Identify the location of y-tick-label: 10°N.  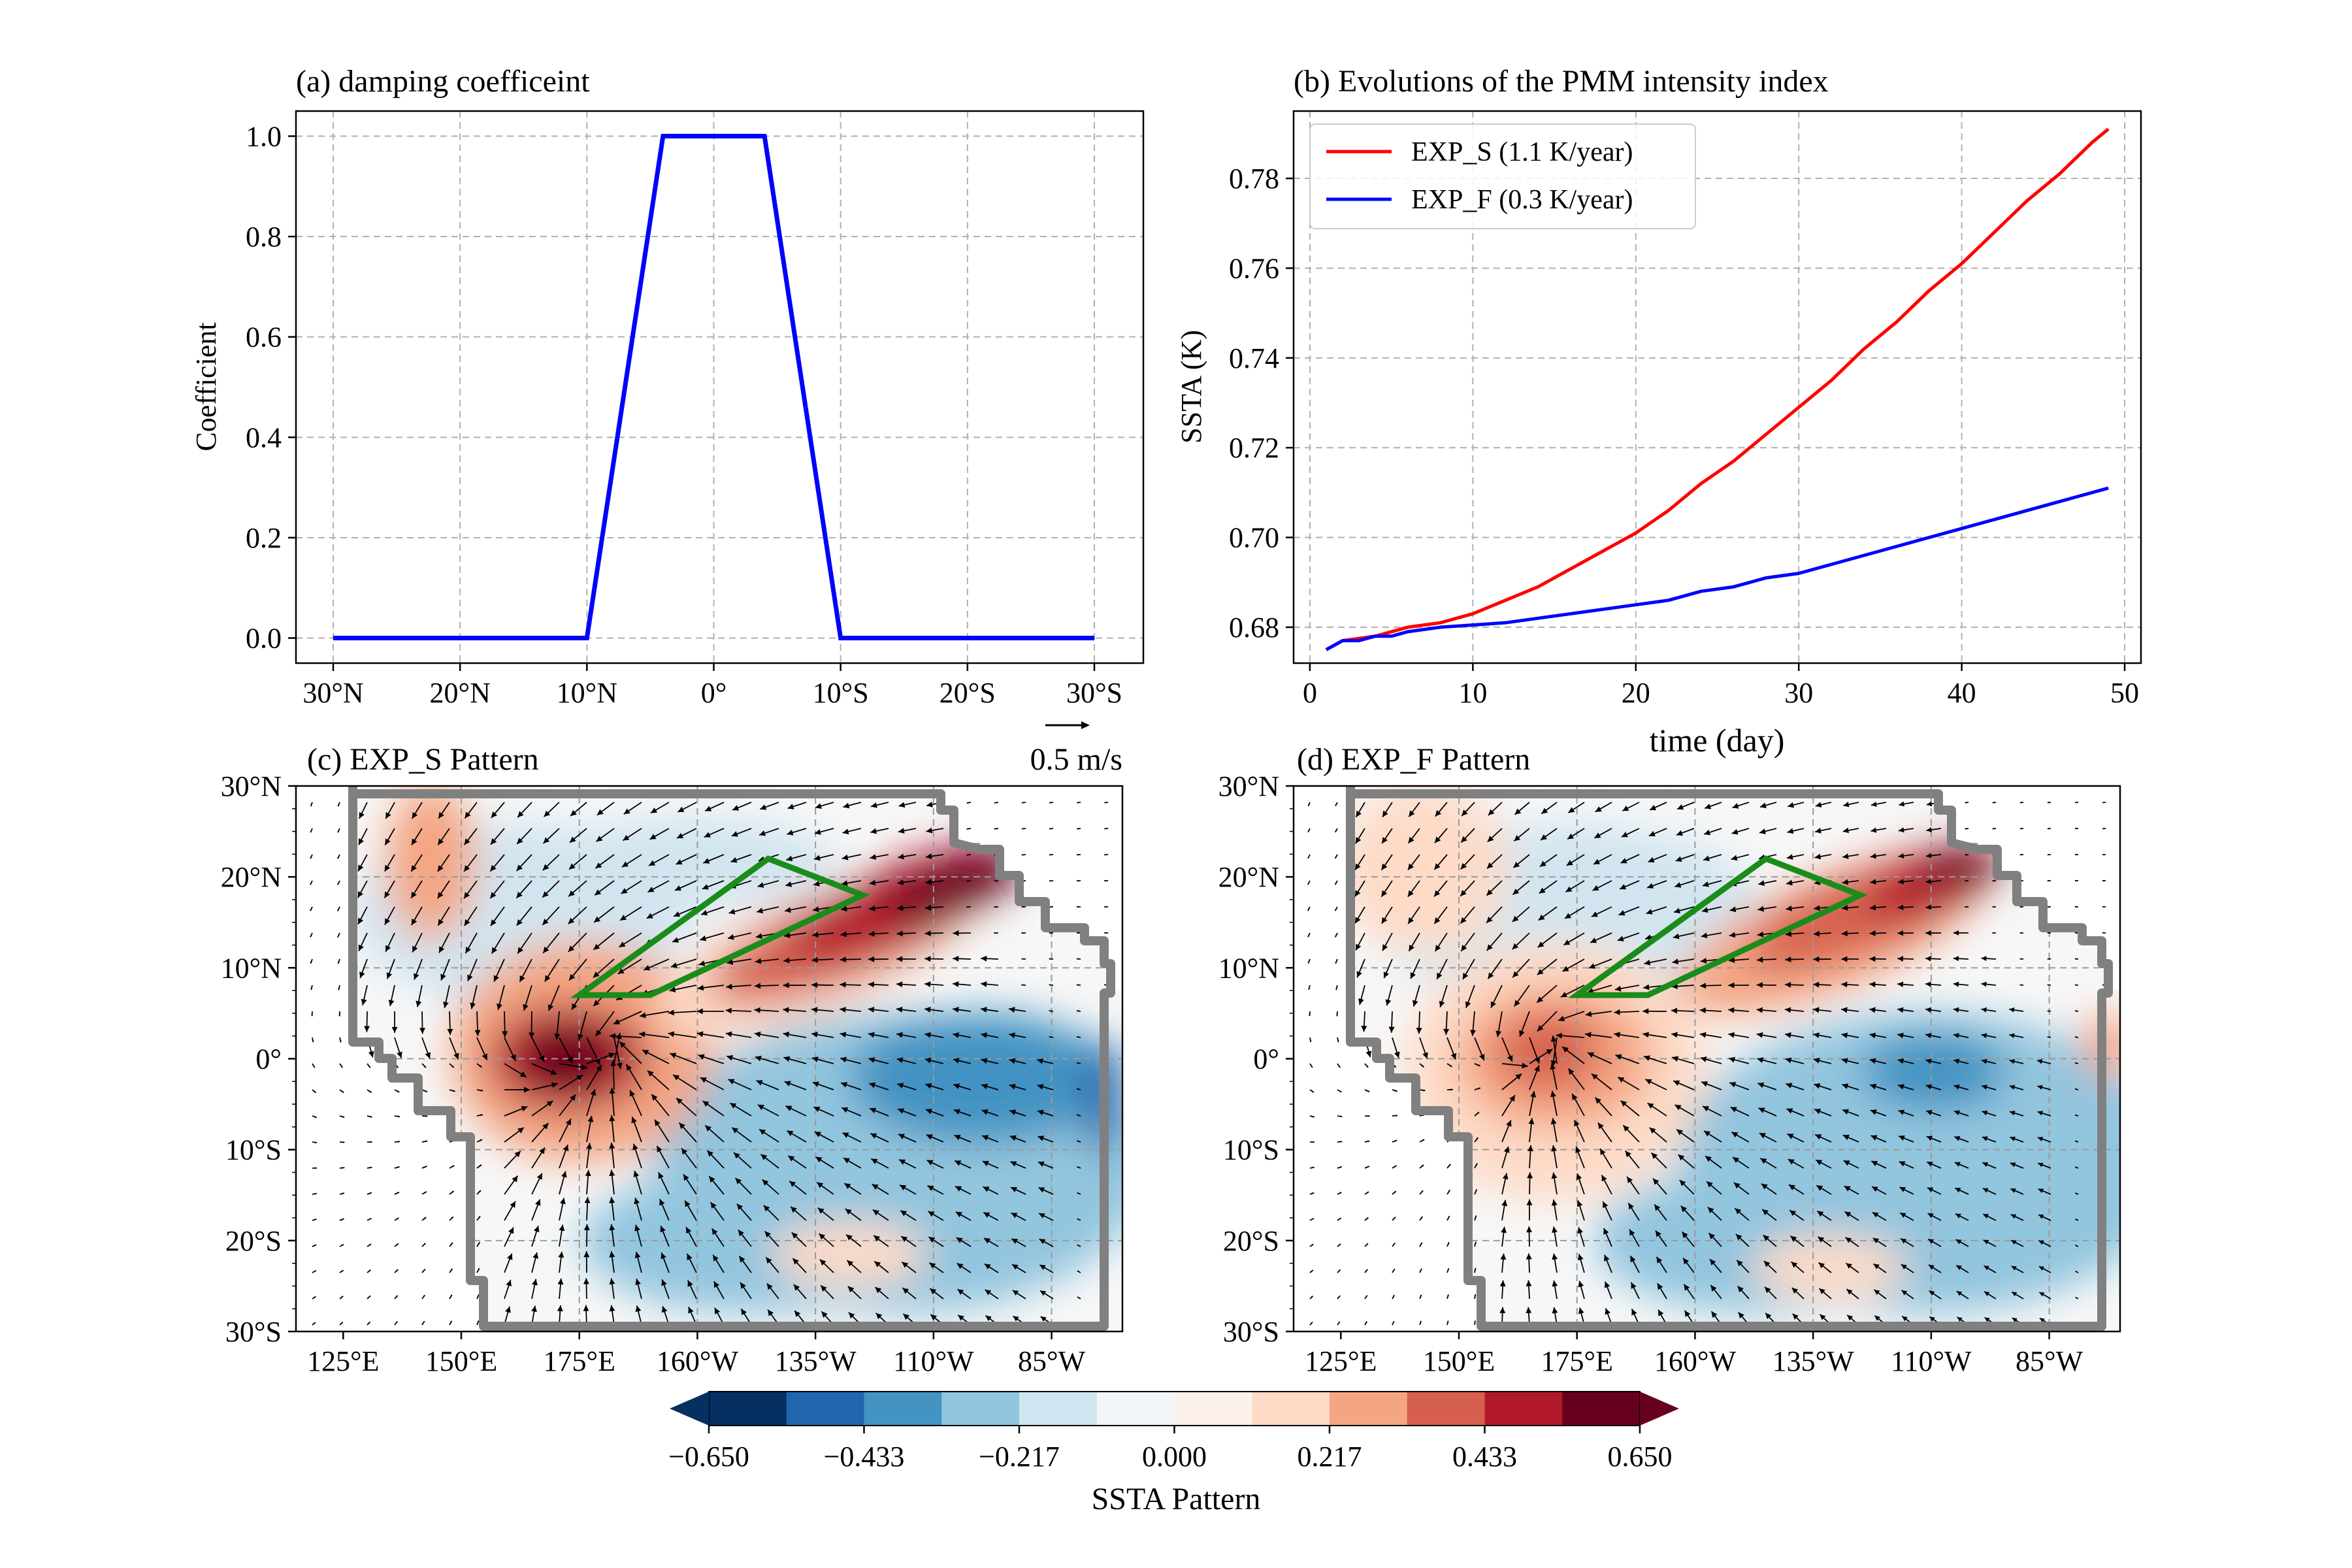
(251, 968).